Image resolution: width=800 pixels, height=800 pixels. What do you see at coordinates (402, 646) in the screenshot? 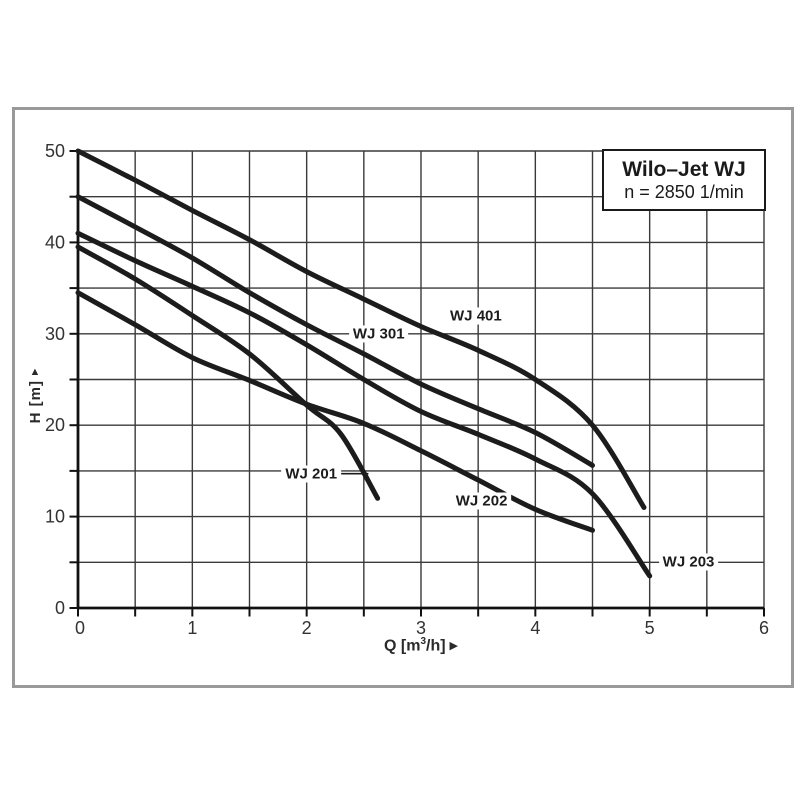
I see `x-axis-label-pre: Q [m` at bounding box center [402, 646].